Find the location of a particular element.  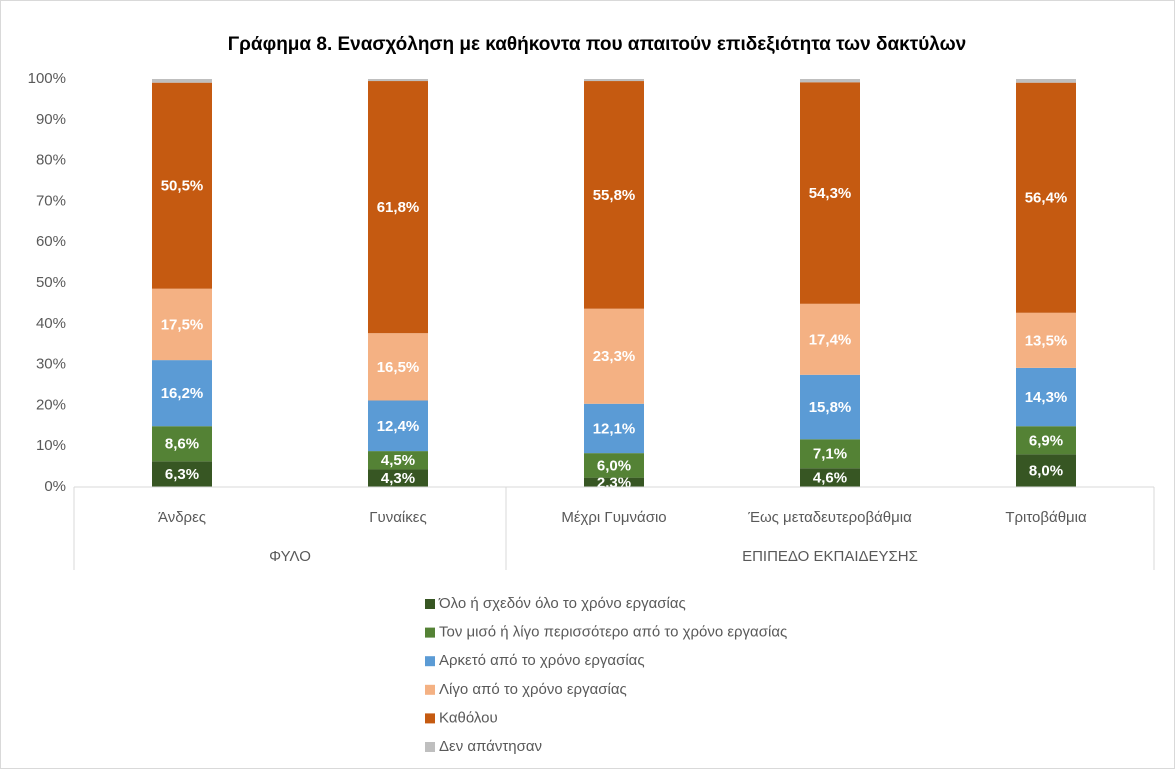

legend-label: Όλο ή σχεδόν όλο το χρόνο εργασίας is located at coordinates (562, 603).